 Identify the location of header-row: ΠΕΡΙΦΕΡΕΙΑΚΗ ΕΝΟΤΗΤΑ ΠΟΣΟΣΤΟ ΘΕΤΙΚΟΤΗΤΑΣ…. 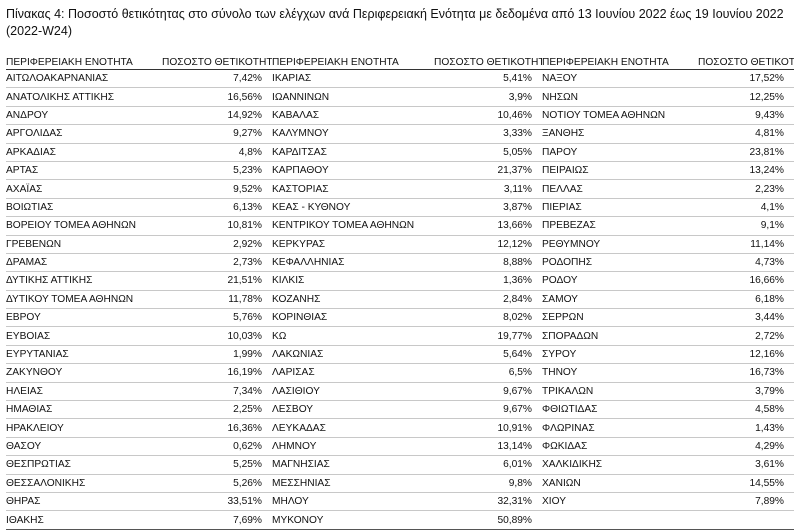
(400, 62).